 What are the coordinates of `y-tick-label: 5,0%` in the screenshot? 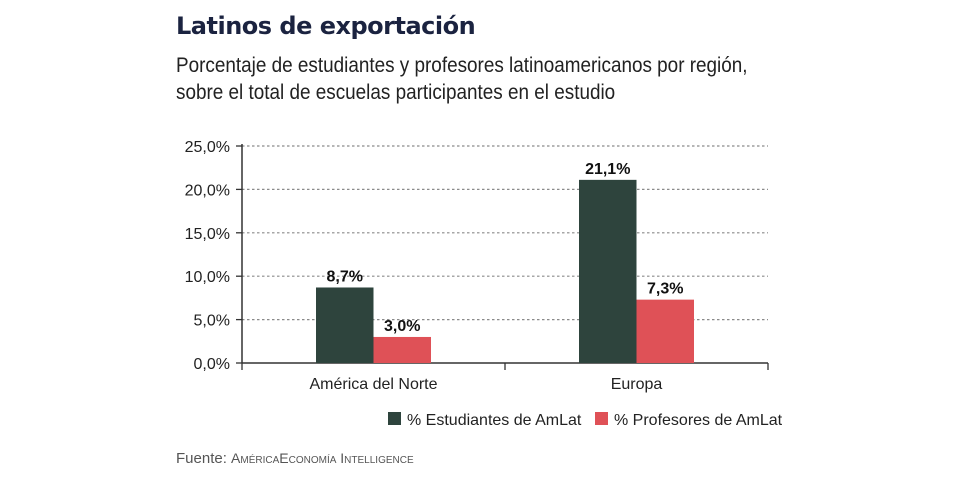 It's located at (212, 321).